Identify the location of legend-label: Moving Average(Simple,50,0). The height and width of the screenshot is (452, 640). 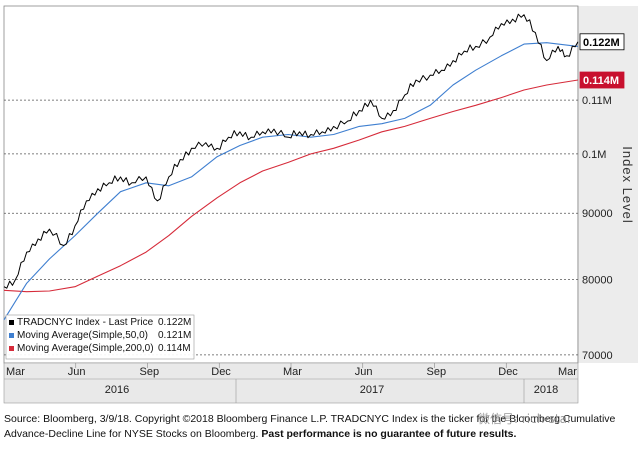
(82, 335).